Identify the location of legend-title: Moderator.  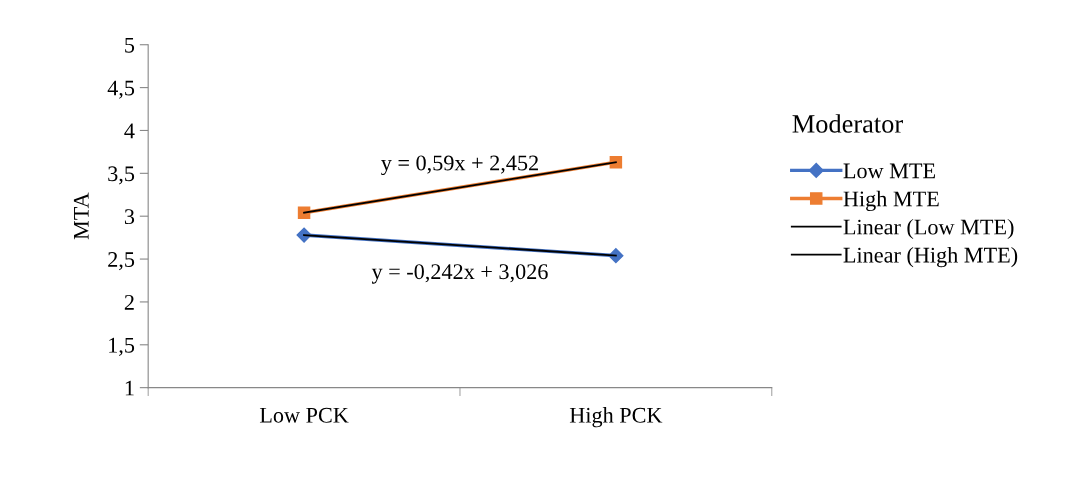
(847, 123).